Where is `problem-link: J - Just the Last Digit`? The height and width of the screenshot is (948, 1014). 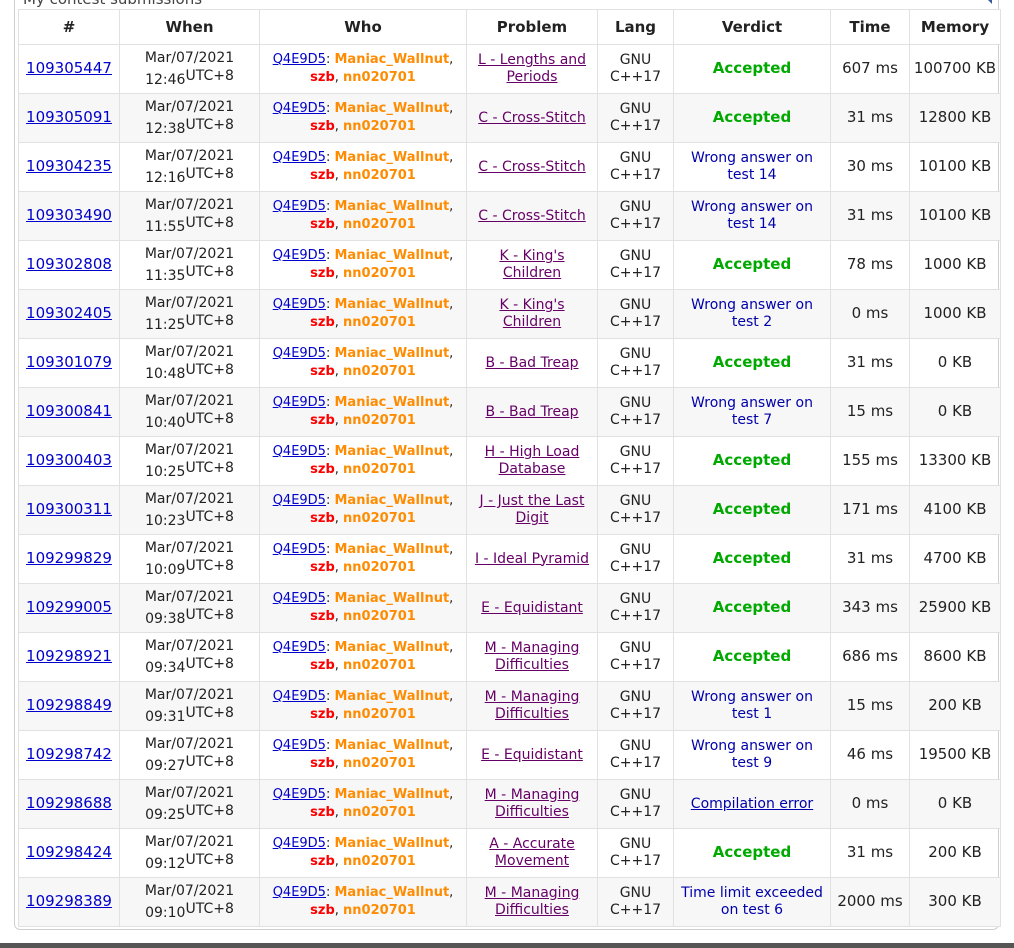 problem-link: J - Just the Last Digit is located at coordinates (532, 509).